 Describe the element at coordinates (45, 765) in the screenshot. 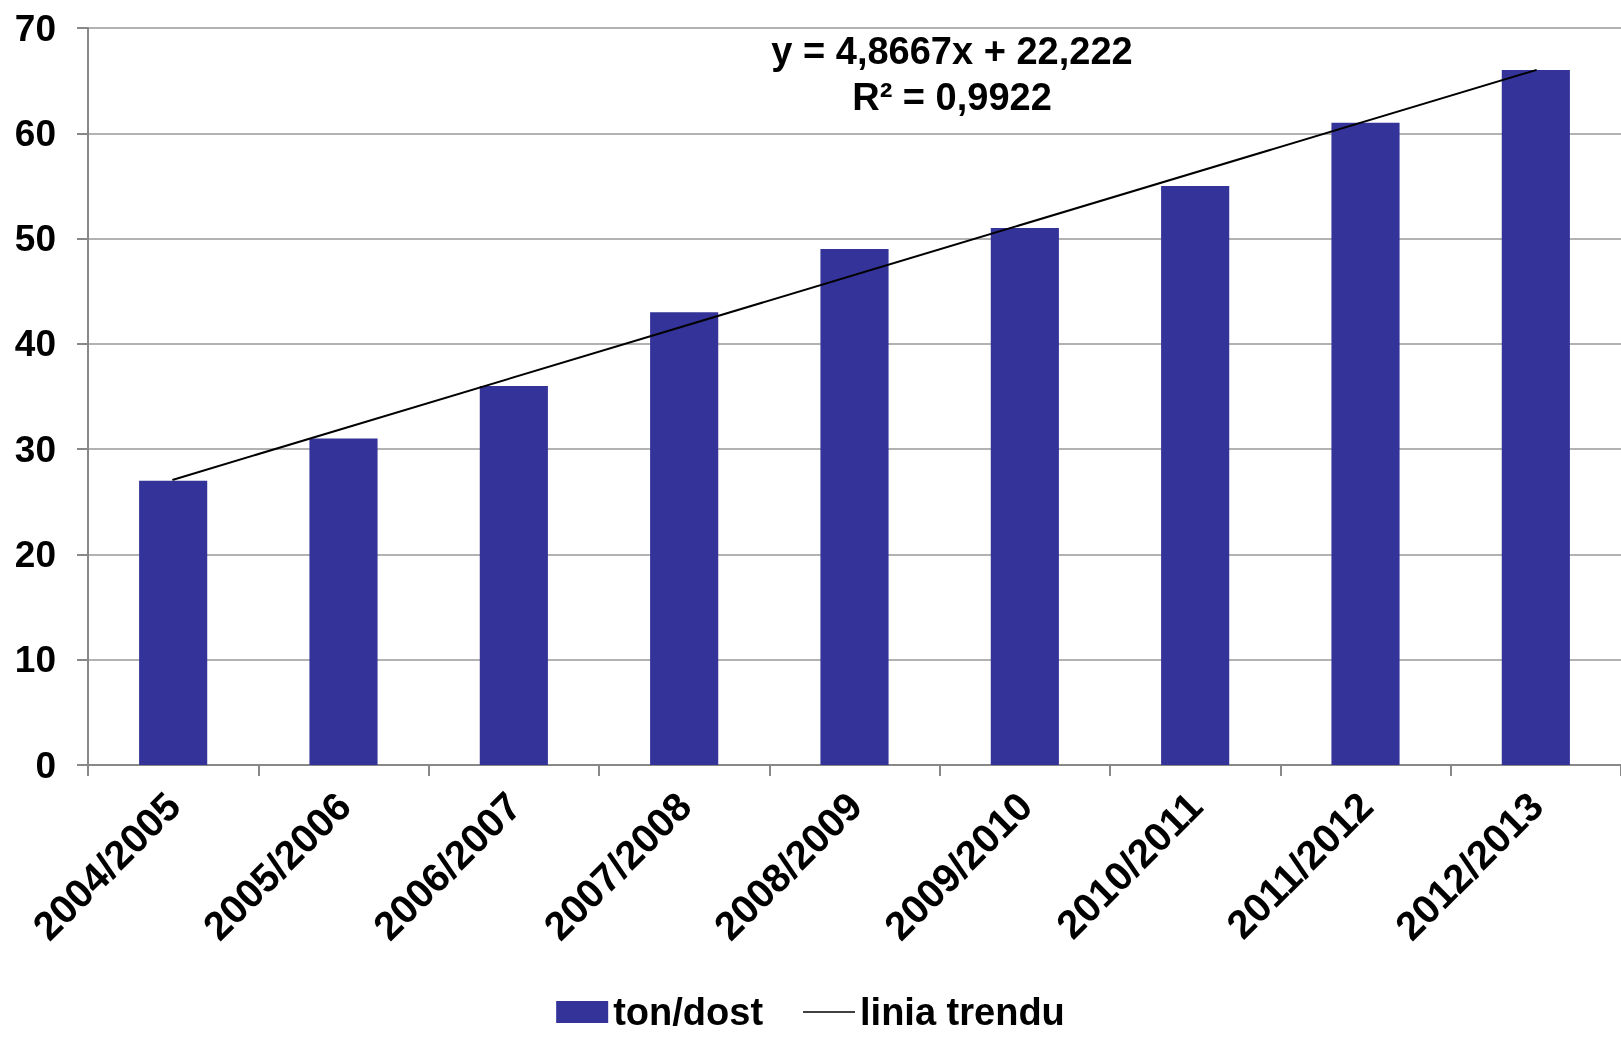

I see `y-tick-label: 0` at that location.